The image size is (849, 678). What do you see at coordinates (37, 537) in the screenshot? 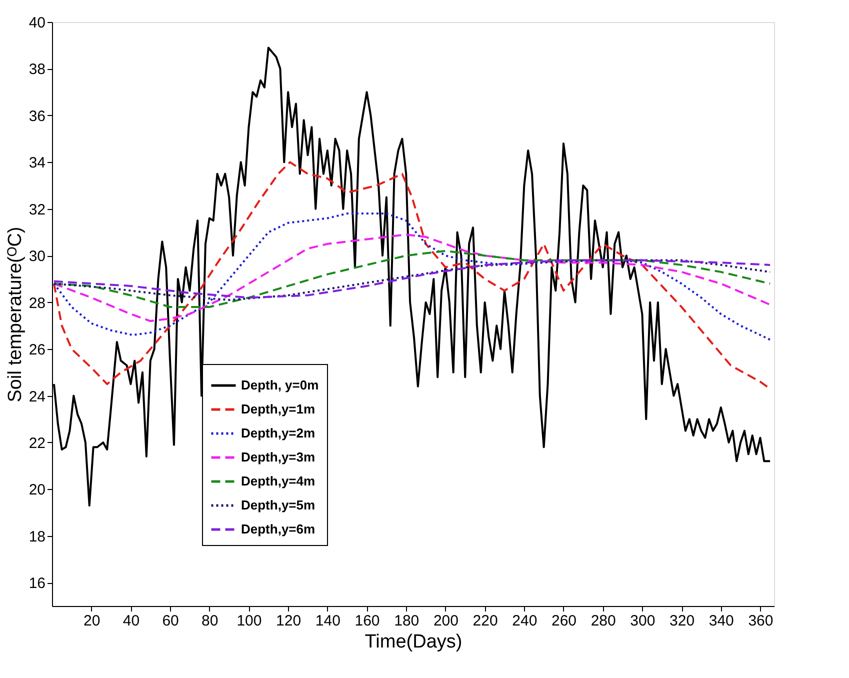
I see `y-tick-label: 18` at bounding box center [37, 537].